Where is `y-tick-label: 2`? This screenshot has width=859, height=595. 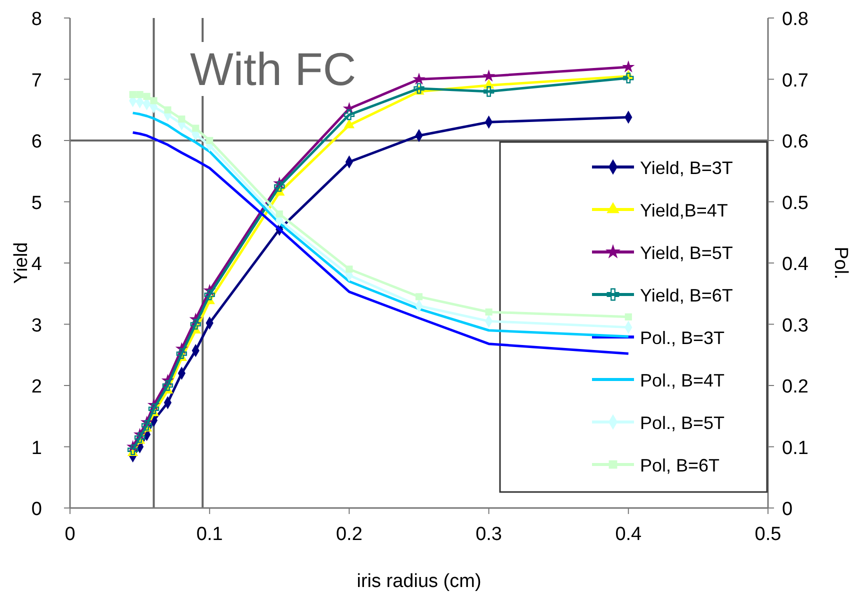 y-tick-label: 2 is located at coordinates (36, 387).